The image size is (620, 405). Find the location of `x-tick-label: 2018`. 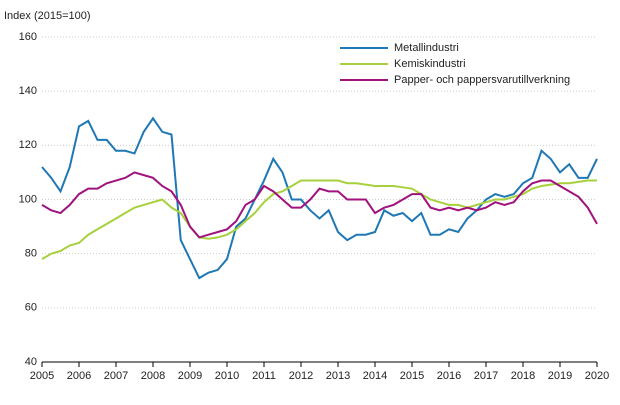

x-tick-label: 2018 is located at coordinates (523, 376).